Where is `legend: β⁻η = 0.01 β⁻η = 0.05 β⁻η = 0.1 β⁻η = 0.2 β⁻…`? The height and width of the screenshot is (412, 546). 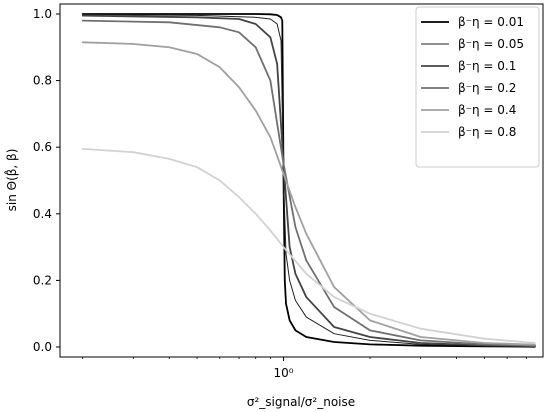
legend: β⁻η = 0.01 β⁻η = 0.05 β⁻η = 0.1 β⁻η = 0.2 β⁻… is located at coordinates (477, 87).